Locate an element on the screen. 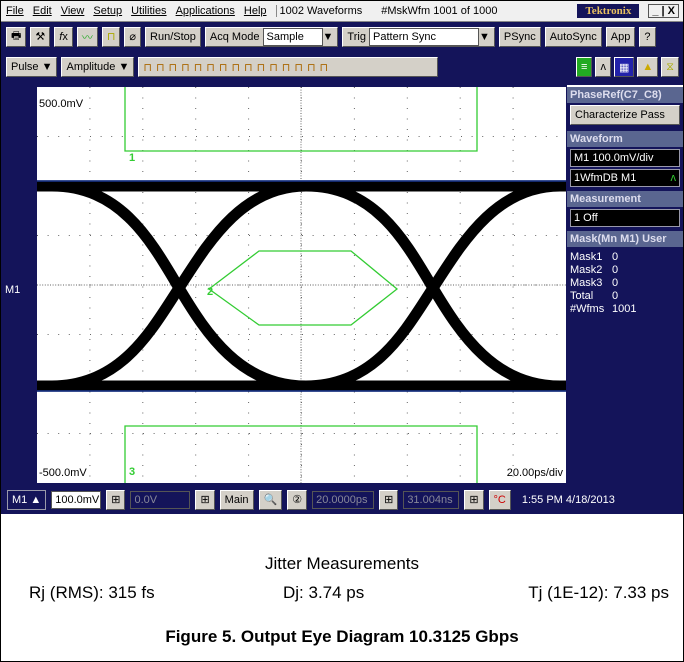  caption-tj: Tj (1E-12): 7.33 ps is located at coordinates (598, 592).